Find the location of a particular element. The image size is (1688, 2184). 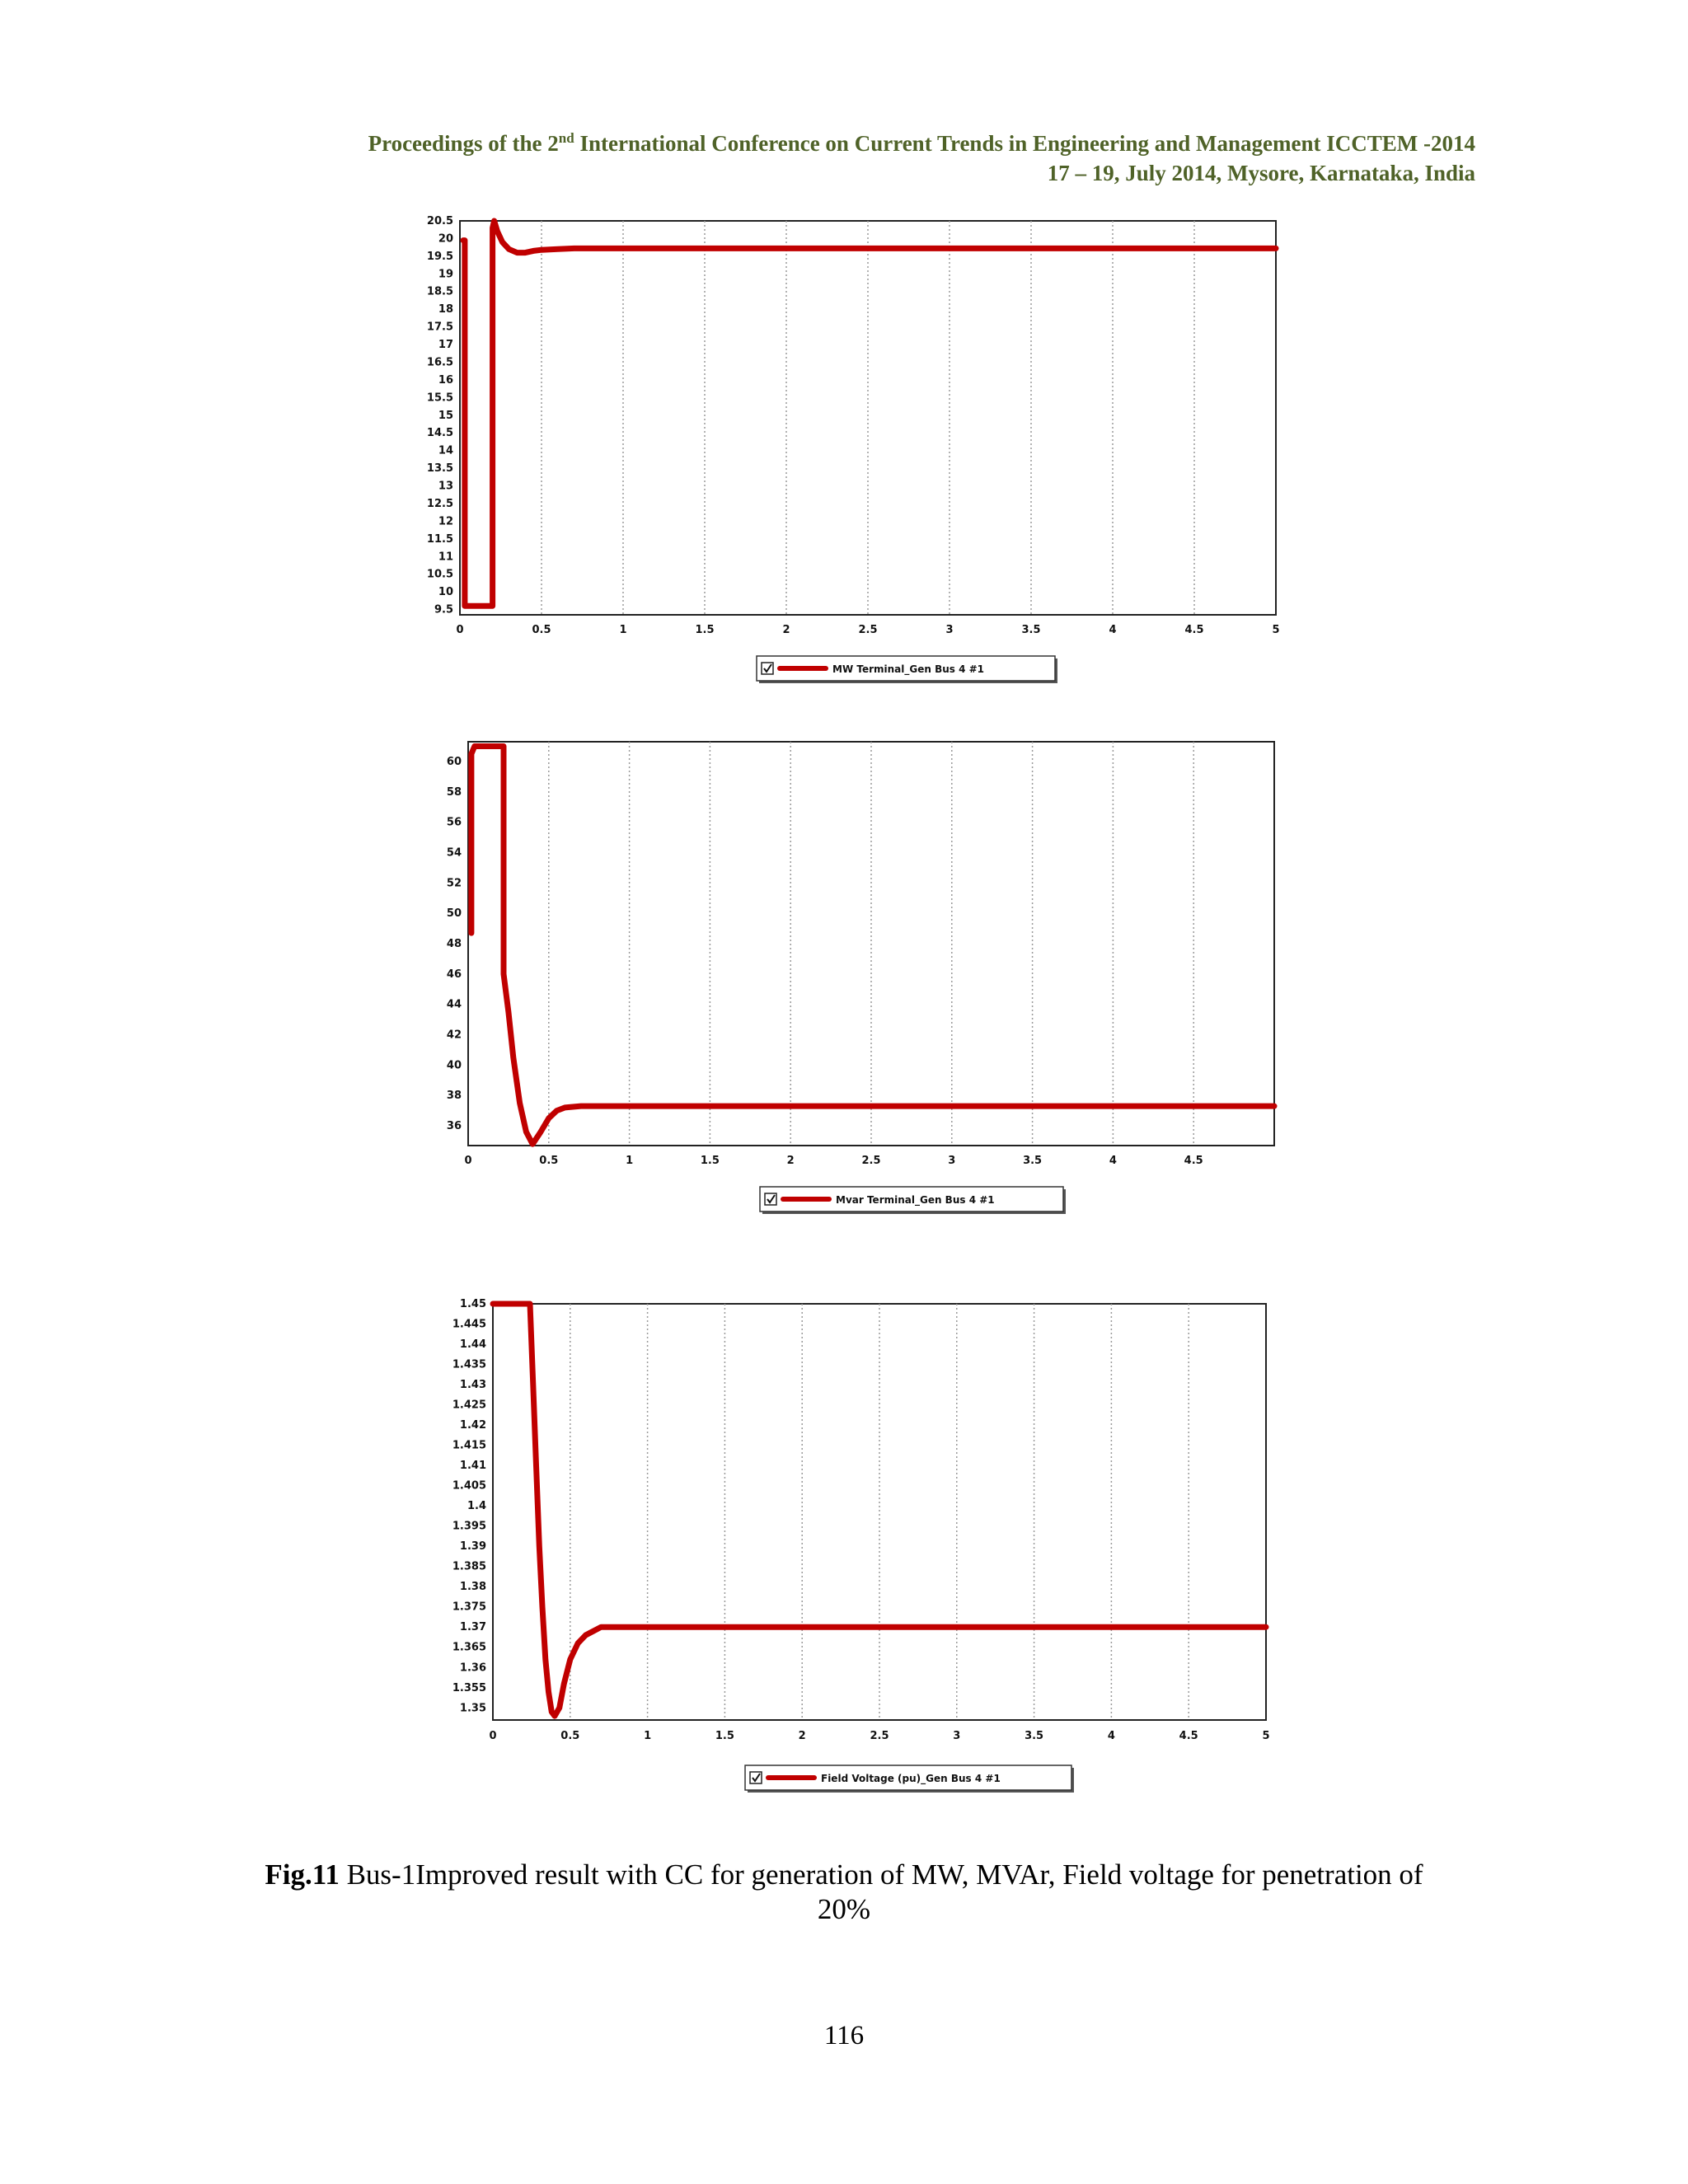

y-tick-label: 20.5 is located at coordinates (440, 221).